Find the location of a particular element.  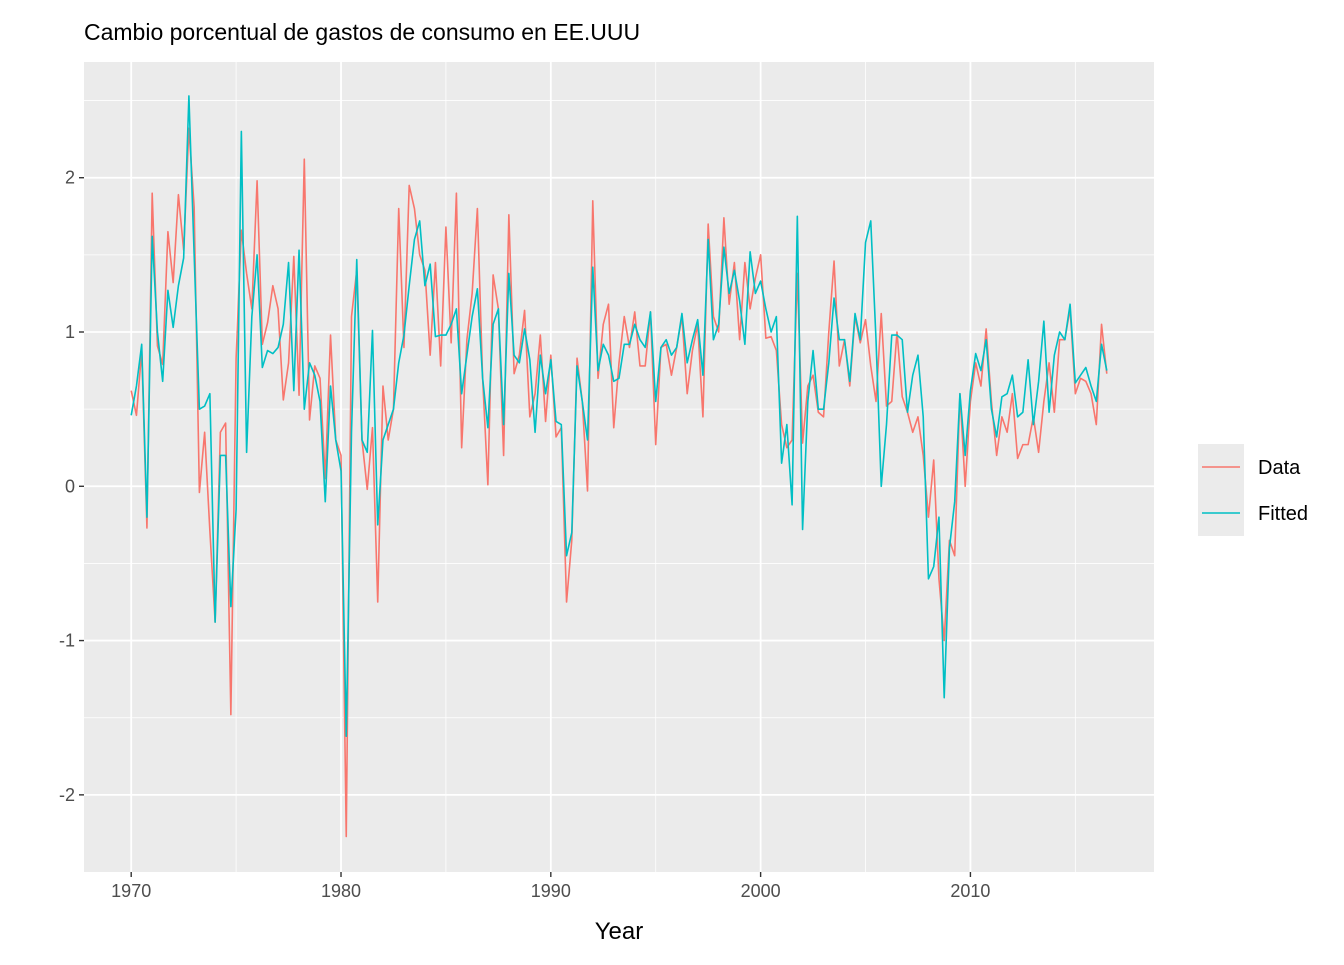

x-tick-label: 2000 is located at coordinates (761, 891).